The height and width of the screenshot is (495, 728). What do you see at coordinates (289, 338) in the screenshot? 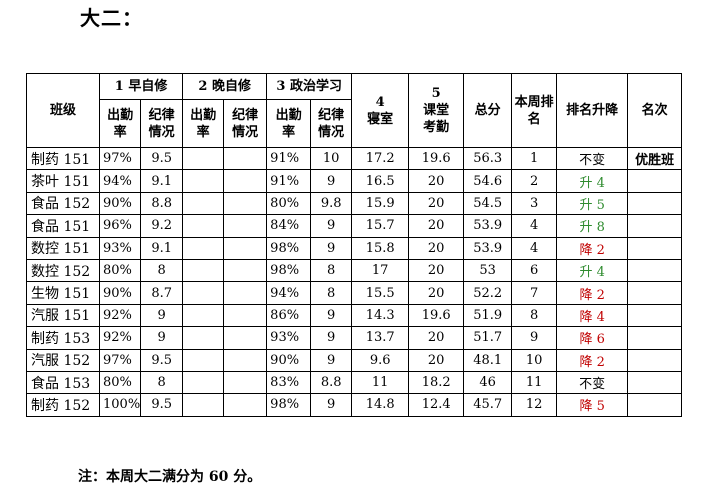
I see `political-attendance-cell: 93%` at bounding box center [289, 338].